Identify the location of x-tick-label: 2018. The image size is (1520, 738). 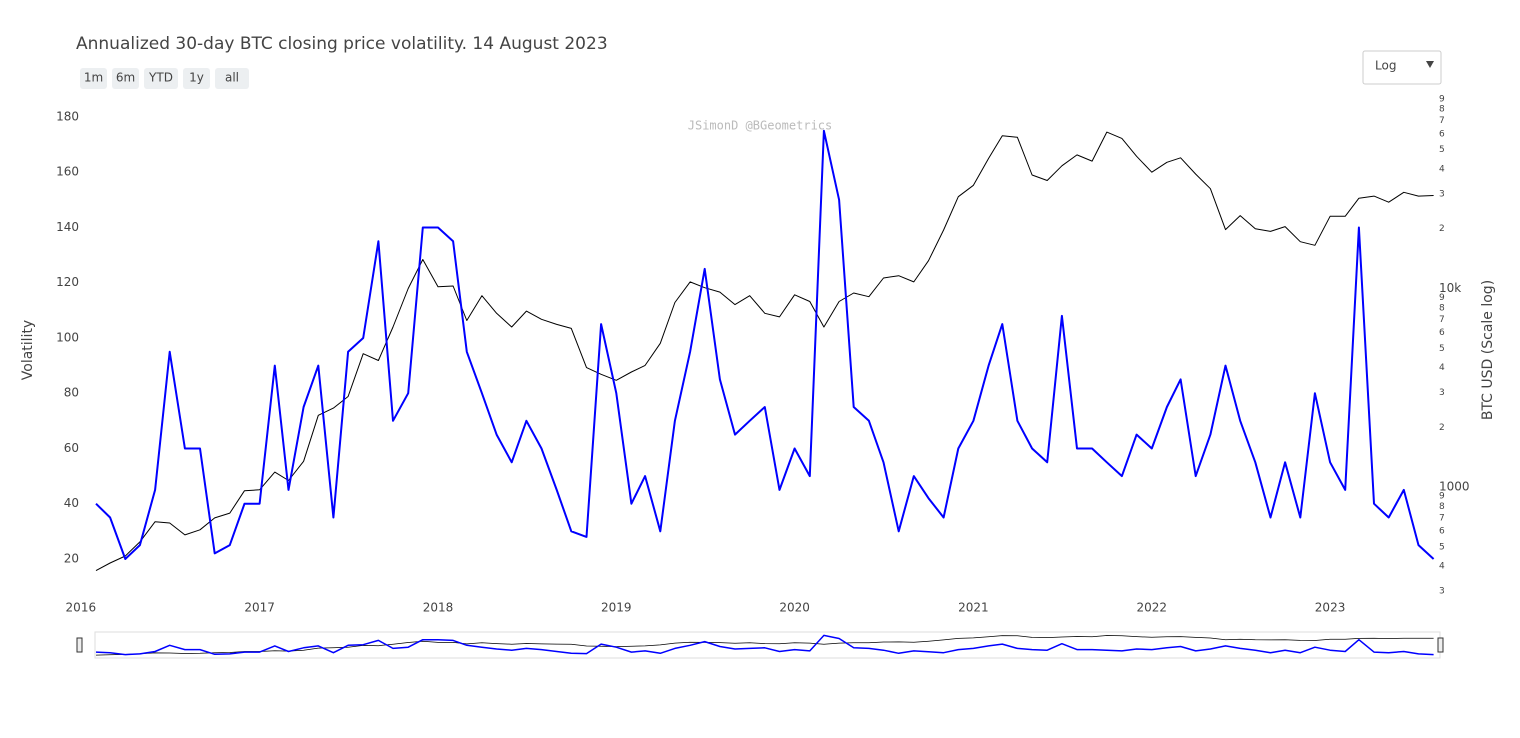
(438, 608).